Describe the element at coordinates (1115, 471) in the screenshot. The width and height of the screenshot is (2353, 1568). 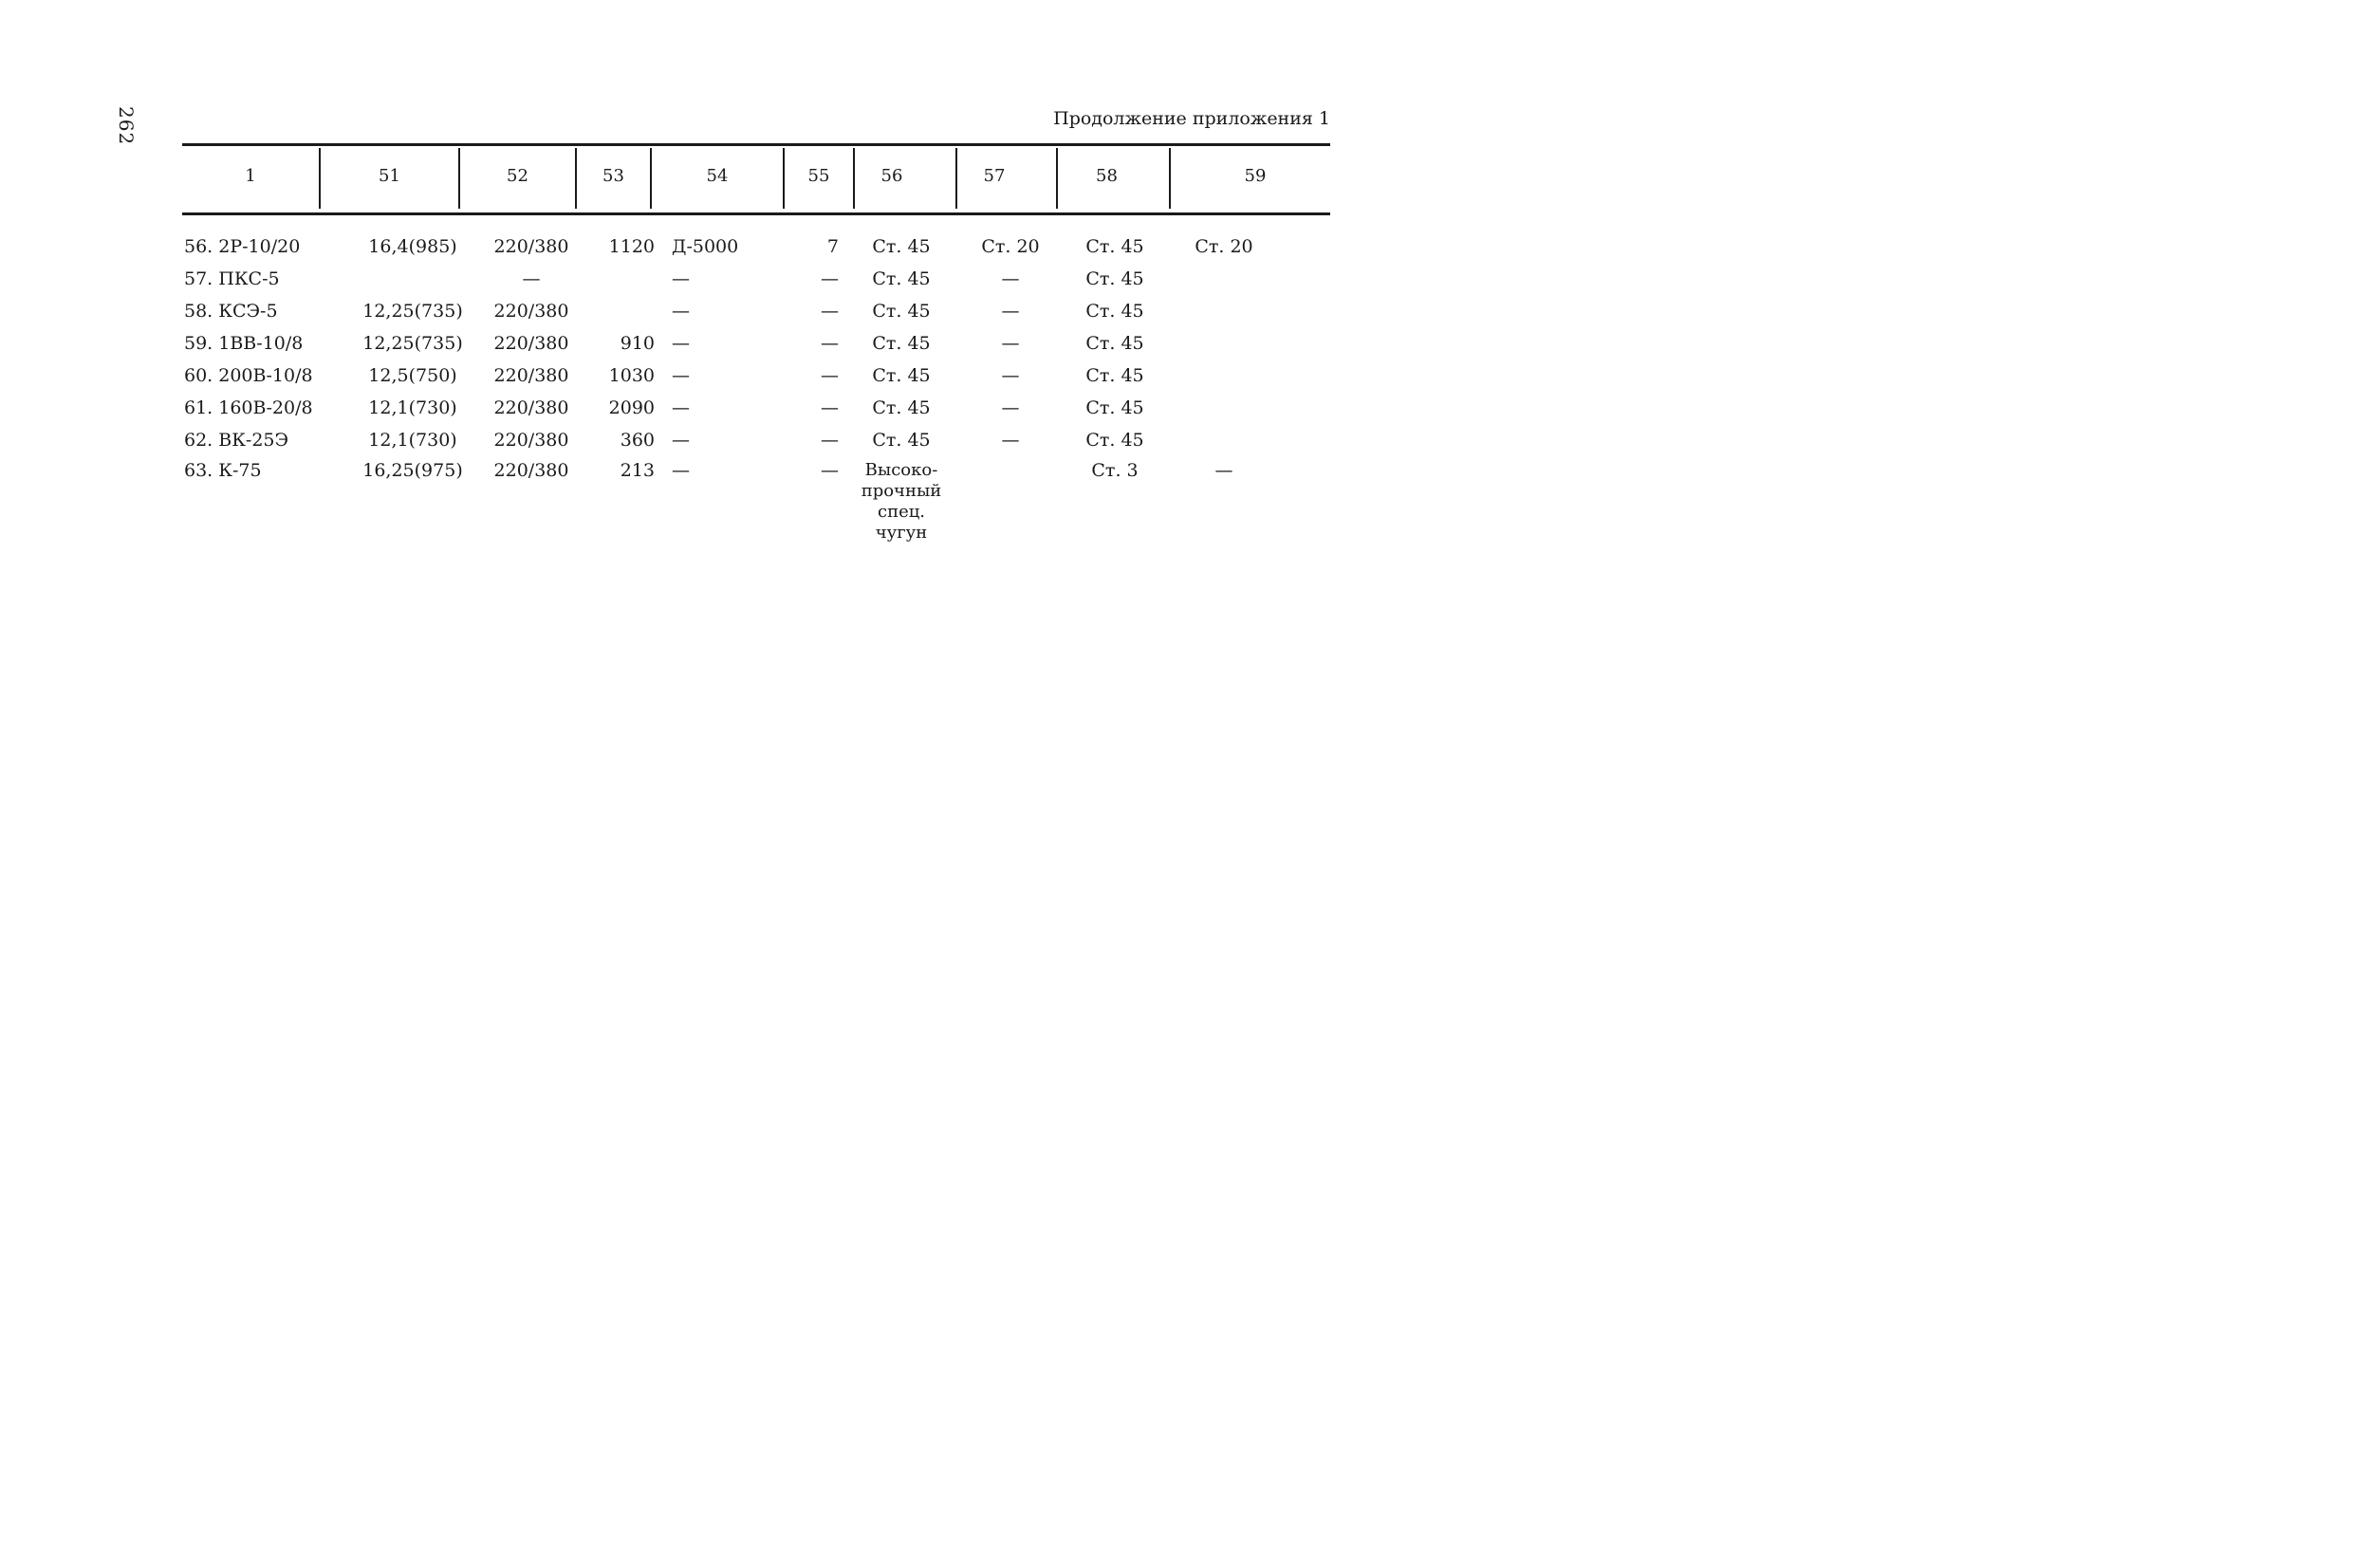
I see `cell-58: Ст. 3` at that location.